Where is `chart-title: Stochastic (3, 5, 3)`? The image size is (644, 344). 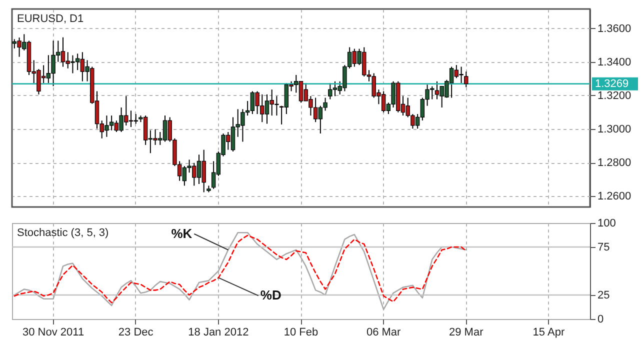
chart-title: Stochastic (3, 5, 3) is located at coordinates (63, 233).